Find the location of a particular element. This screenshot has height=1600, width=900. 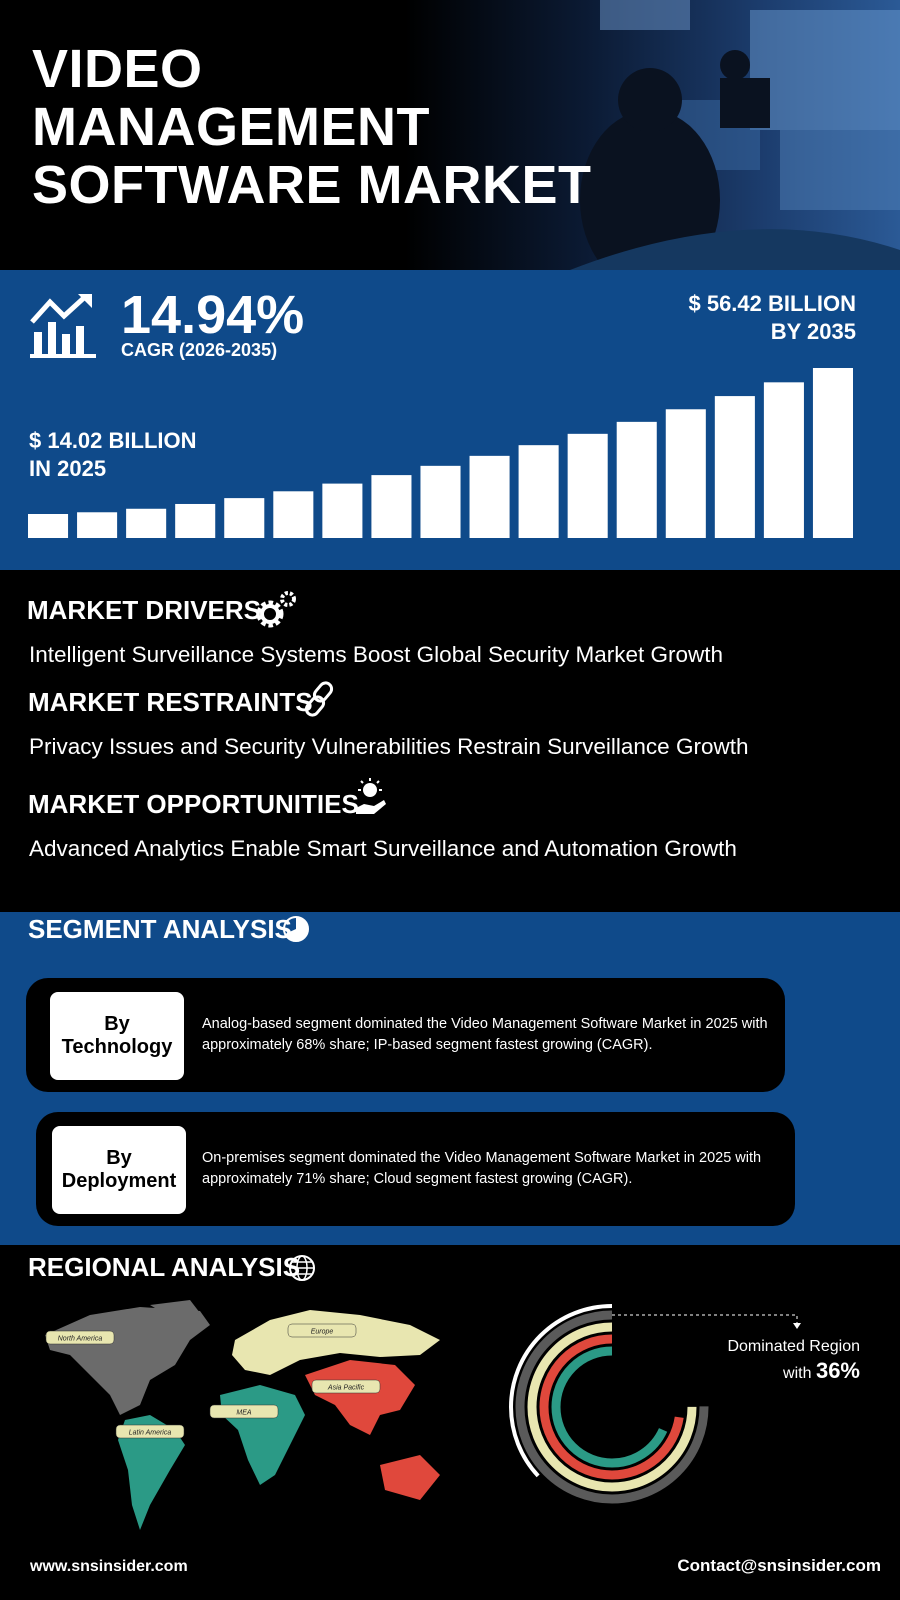

end-year: BY 2035 is located at coordinates (813, 331).